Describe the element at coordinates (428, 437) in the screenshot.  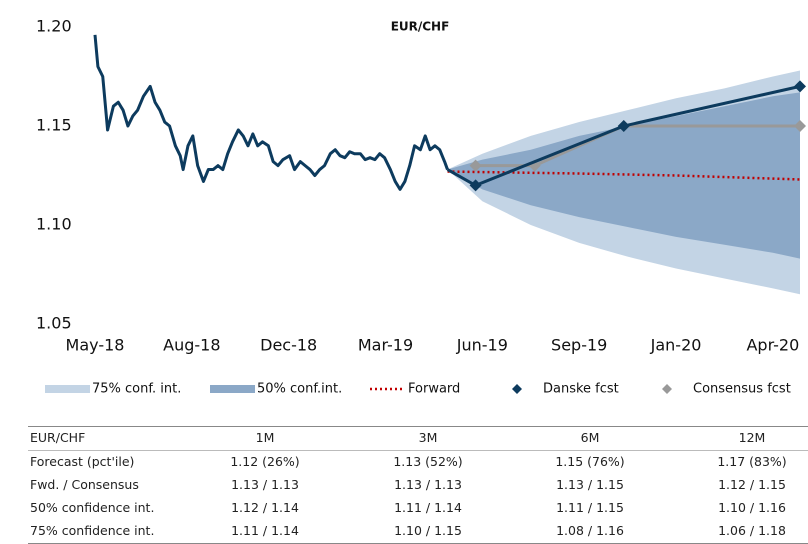
I see `table-cell: 3M` at that location.